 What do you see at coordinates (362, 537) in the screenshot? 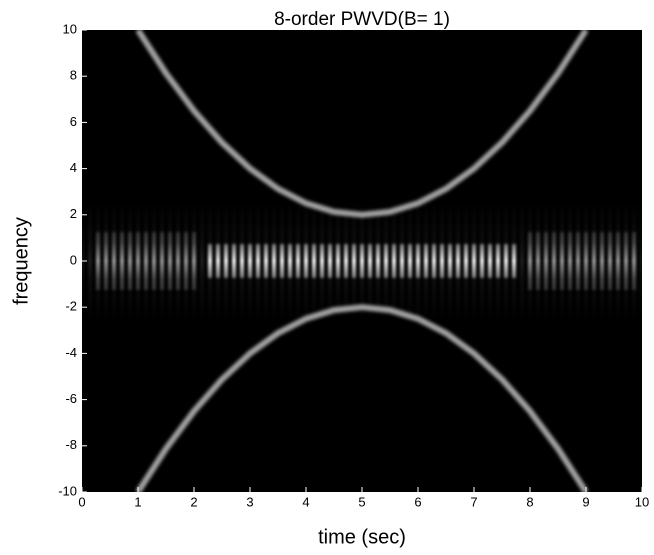
I see `x-axis-label: time (sec)` at bounding box center [362, 537].